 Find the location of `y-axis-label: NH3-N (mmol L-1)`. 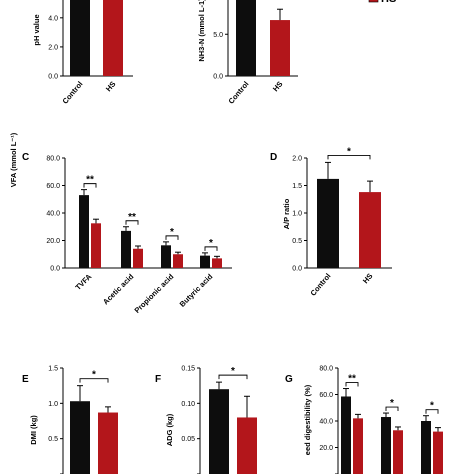

y-axis-label: NH3-N (mmol L-1) is located at coordinates (201, 31).